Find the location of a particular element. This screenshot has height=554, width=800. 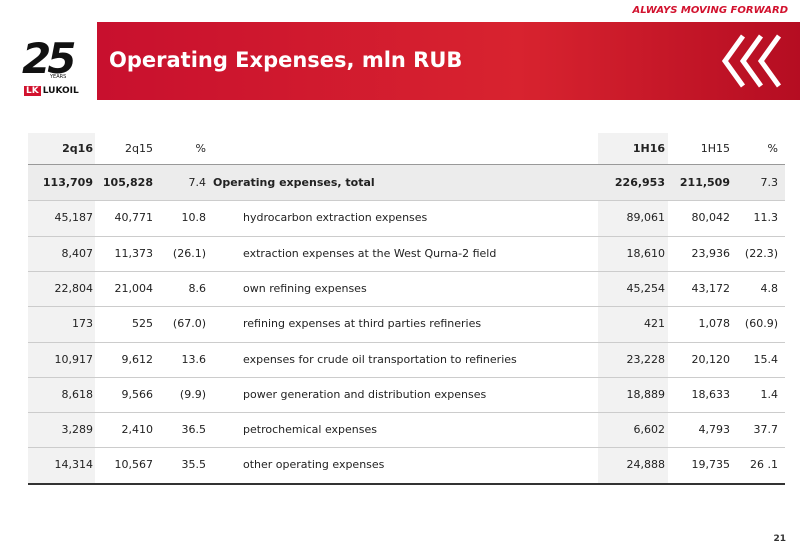

cell-value: 43,172 is located at coordinates (711, 288).